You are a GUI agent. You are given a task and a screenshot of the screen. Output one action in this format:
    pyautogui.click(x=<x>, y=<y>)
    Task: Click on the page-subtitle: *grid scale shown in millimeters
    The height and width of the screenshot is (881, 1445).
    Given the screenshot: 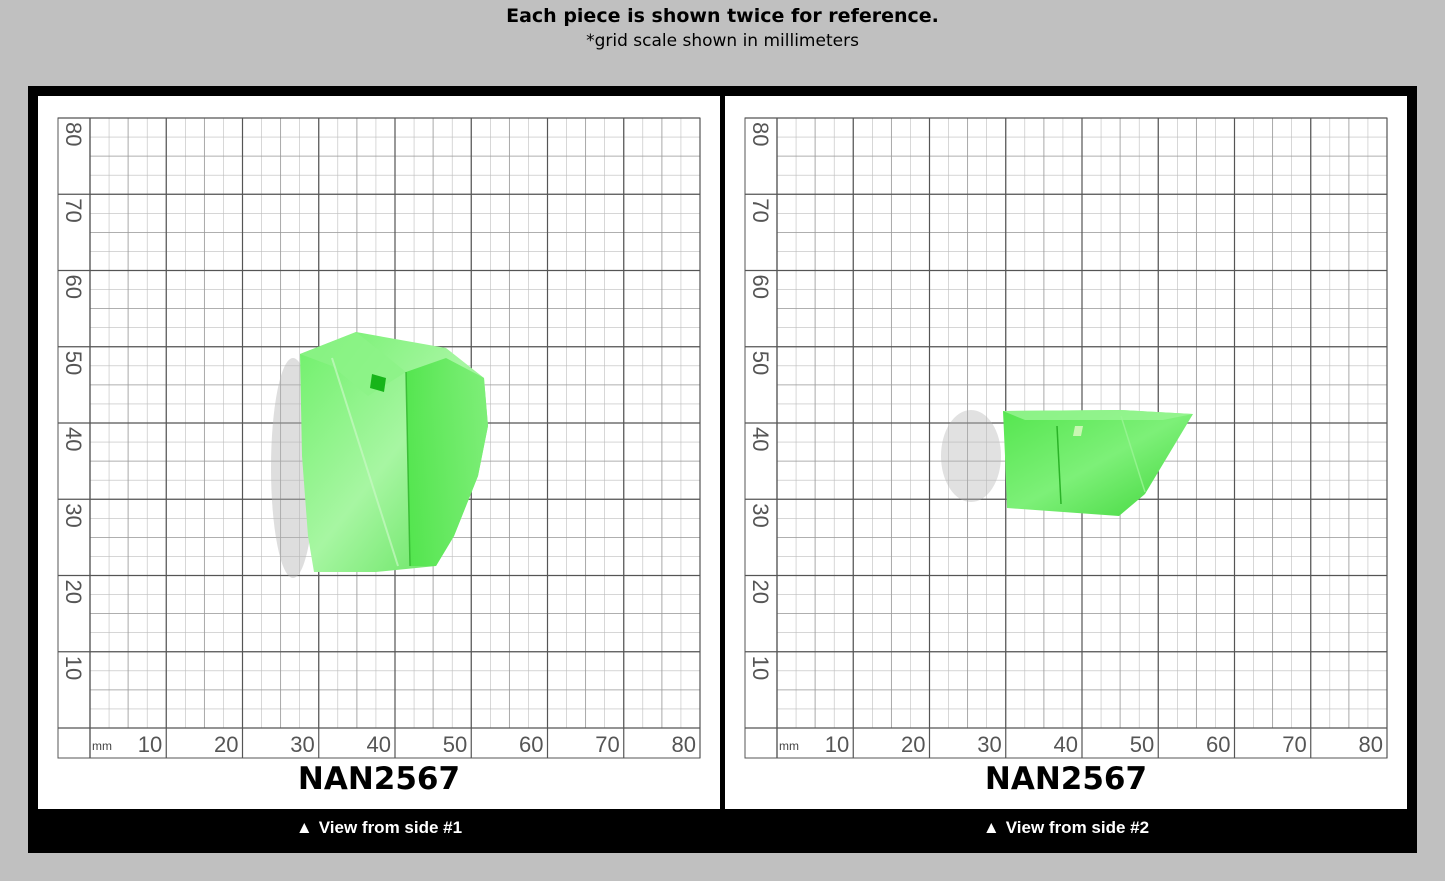 What is the action you would take?
    pyautogui.click(x=722, y=41)
    